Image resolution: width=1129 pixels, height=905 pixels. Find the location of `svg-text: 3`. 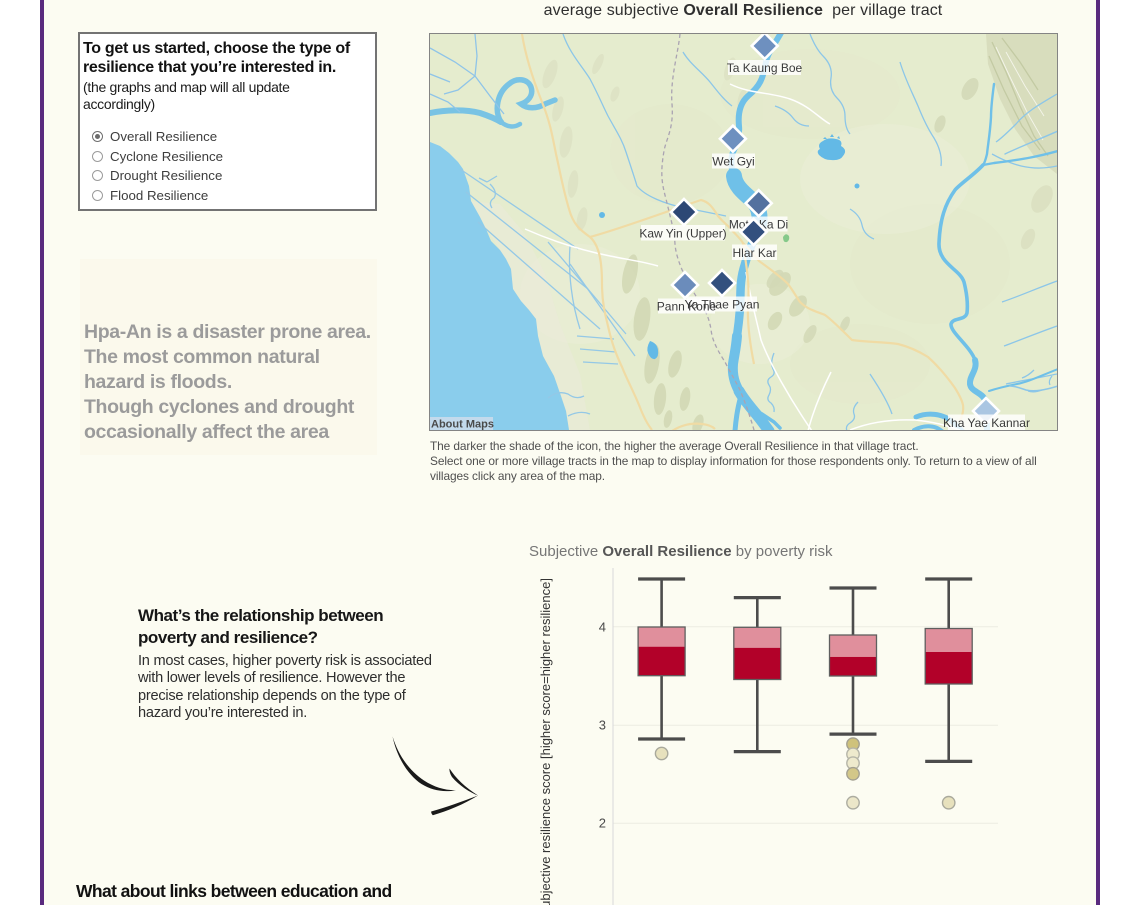

svg-text: 3 is located at coordinates (602, 725).